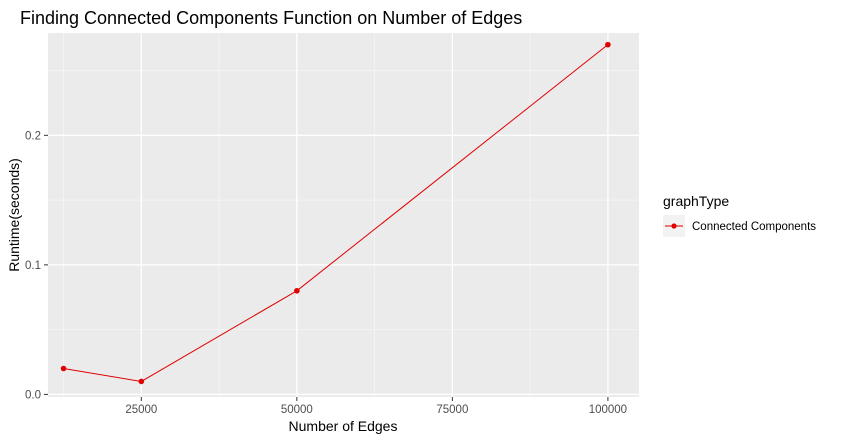 This screenshot has width=842, height=441. I want to click on y-tick-label: 0.2, so click(33, 136).